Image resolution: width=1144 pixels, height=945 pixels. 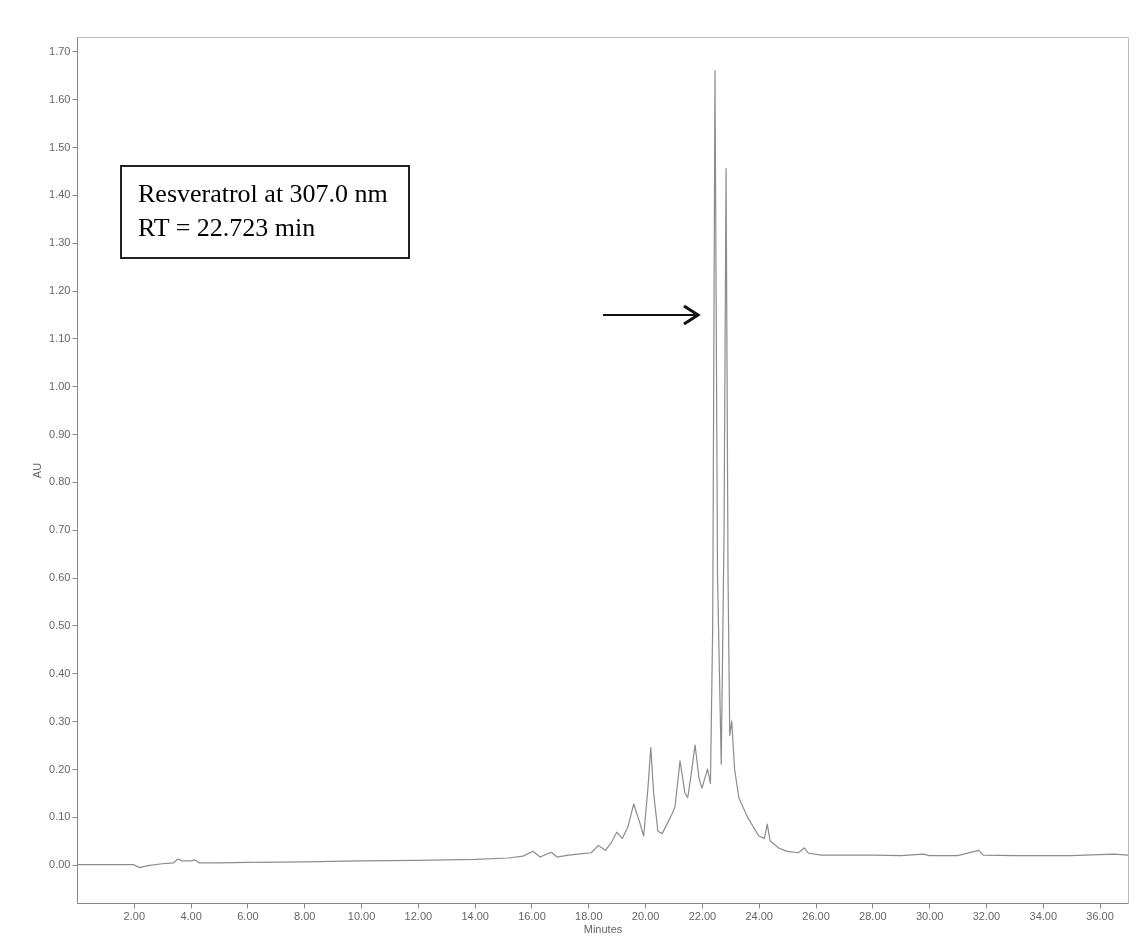 What do you see at coordinates (929, 915) in the screenshot?
I see `x-tick-label: 30.00` at bounding box center [929, 915].